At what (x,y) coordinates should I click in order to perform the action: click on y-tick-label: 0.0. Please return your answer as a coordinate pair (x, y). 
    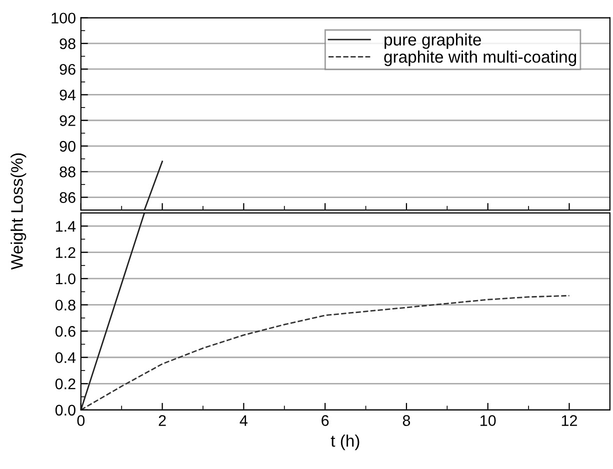
    Looking at the image, I should click on (65, 410).